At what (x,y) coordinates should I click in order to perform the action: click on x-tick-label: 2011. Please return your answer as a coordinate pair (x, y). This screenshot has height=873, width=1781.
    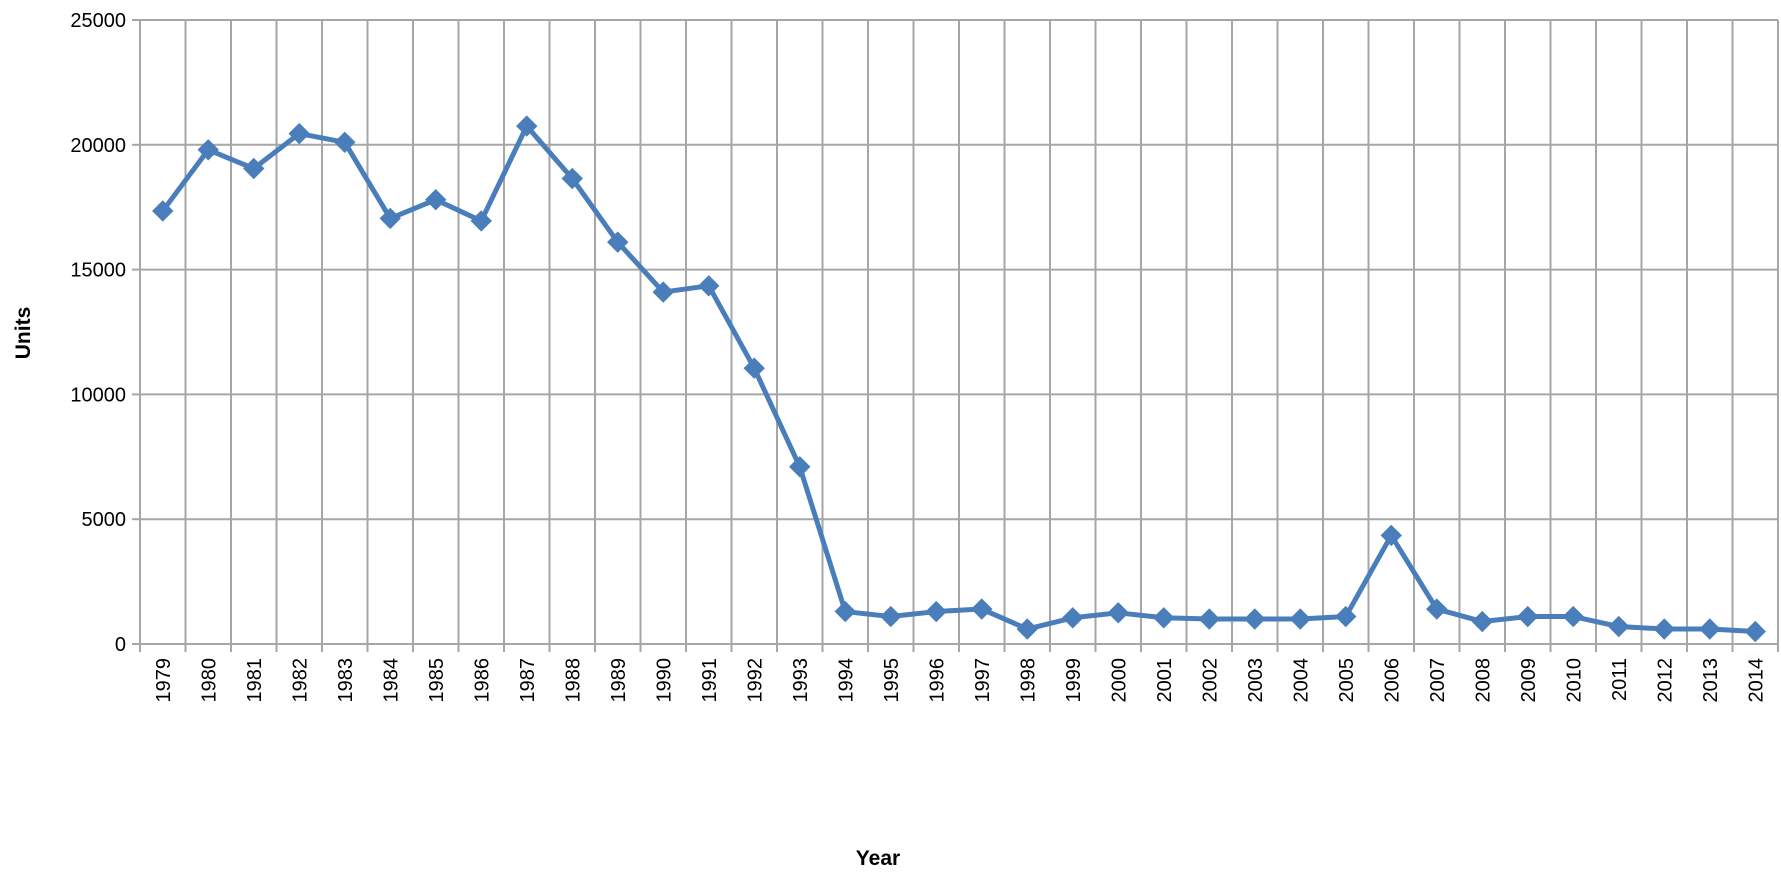
    Looking at the image, I should click on (1620, 679).